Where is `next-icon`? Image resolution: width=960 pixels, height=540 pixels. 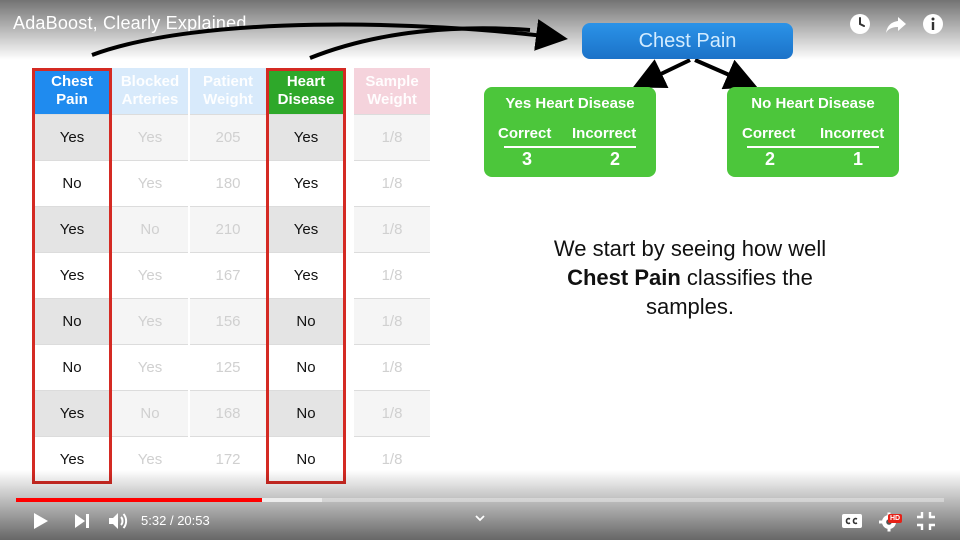
next-icon is located at coordinates (82, 521).